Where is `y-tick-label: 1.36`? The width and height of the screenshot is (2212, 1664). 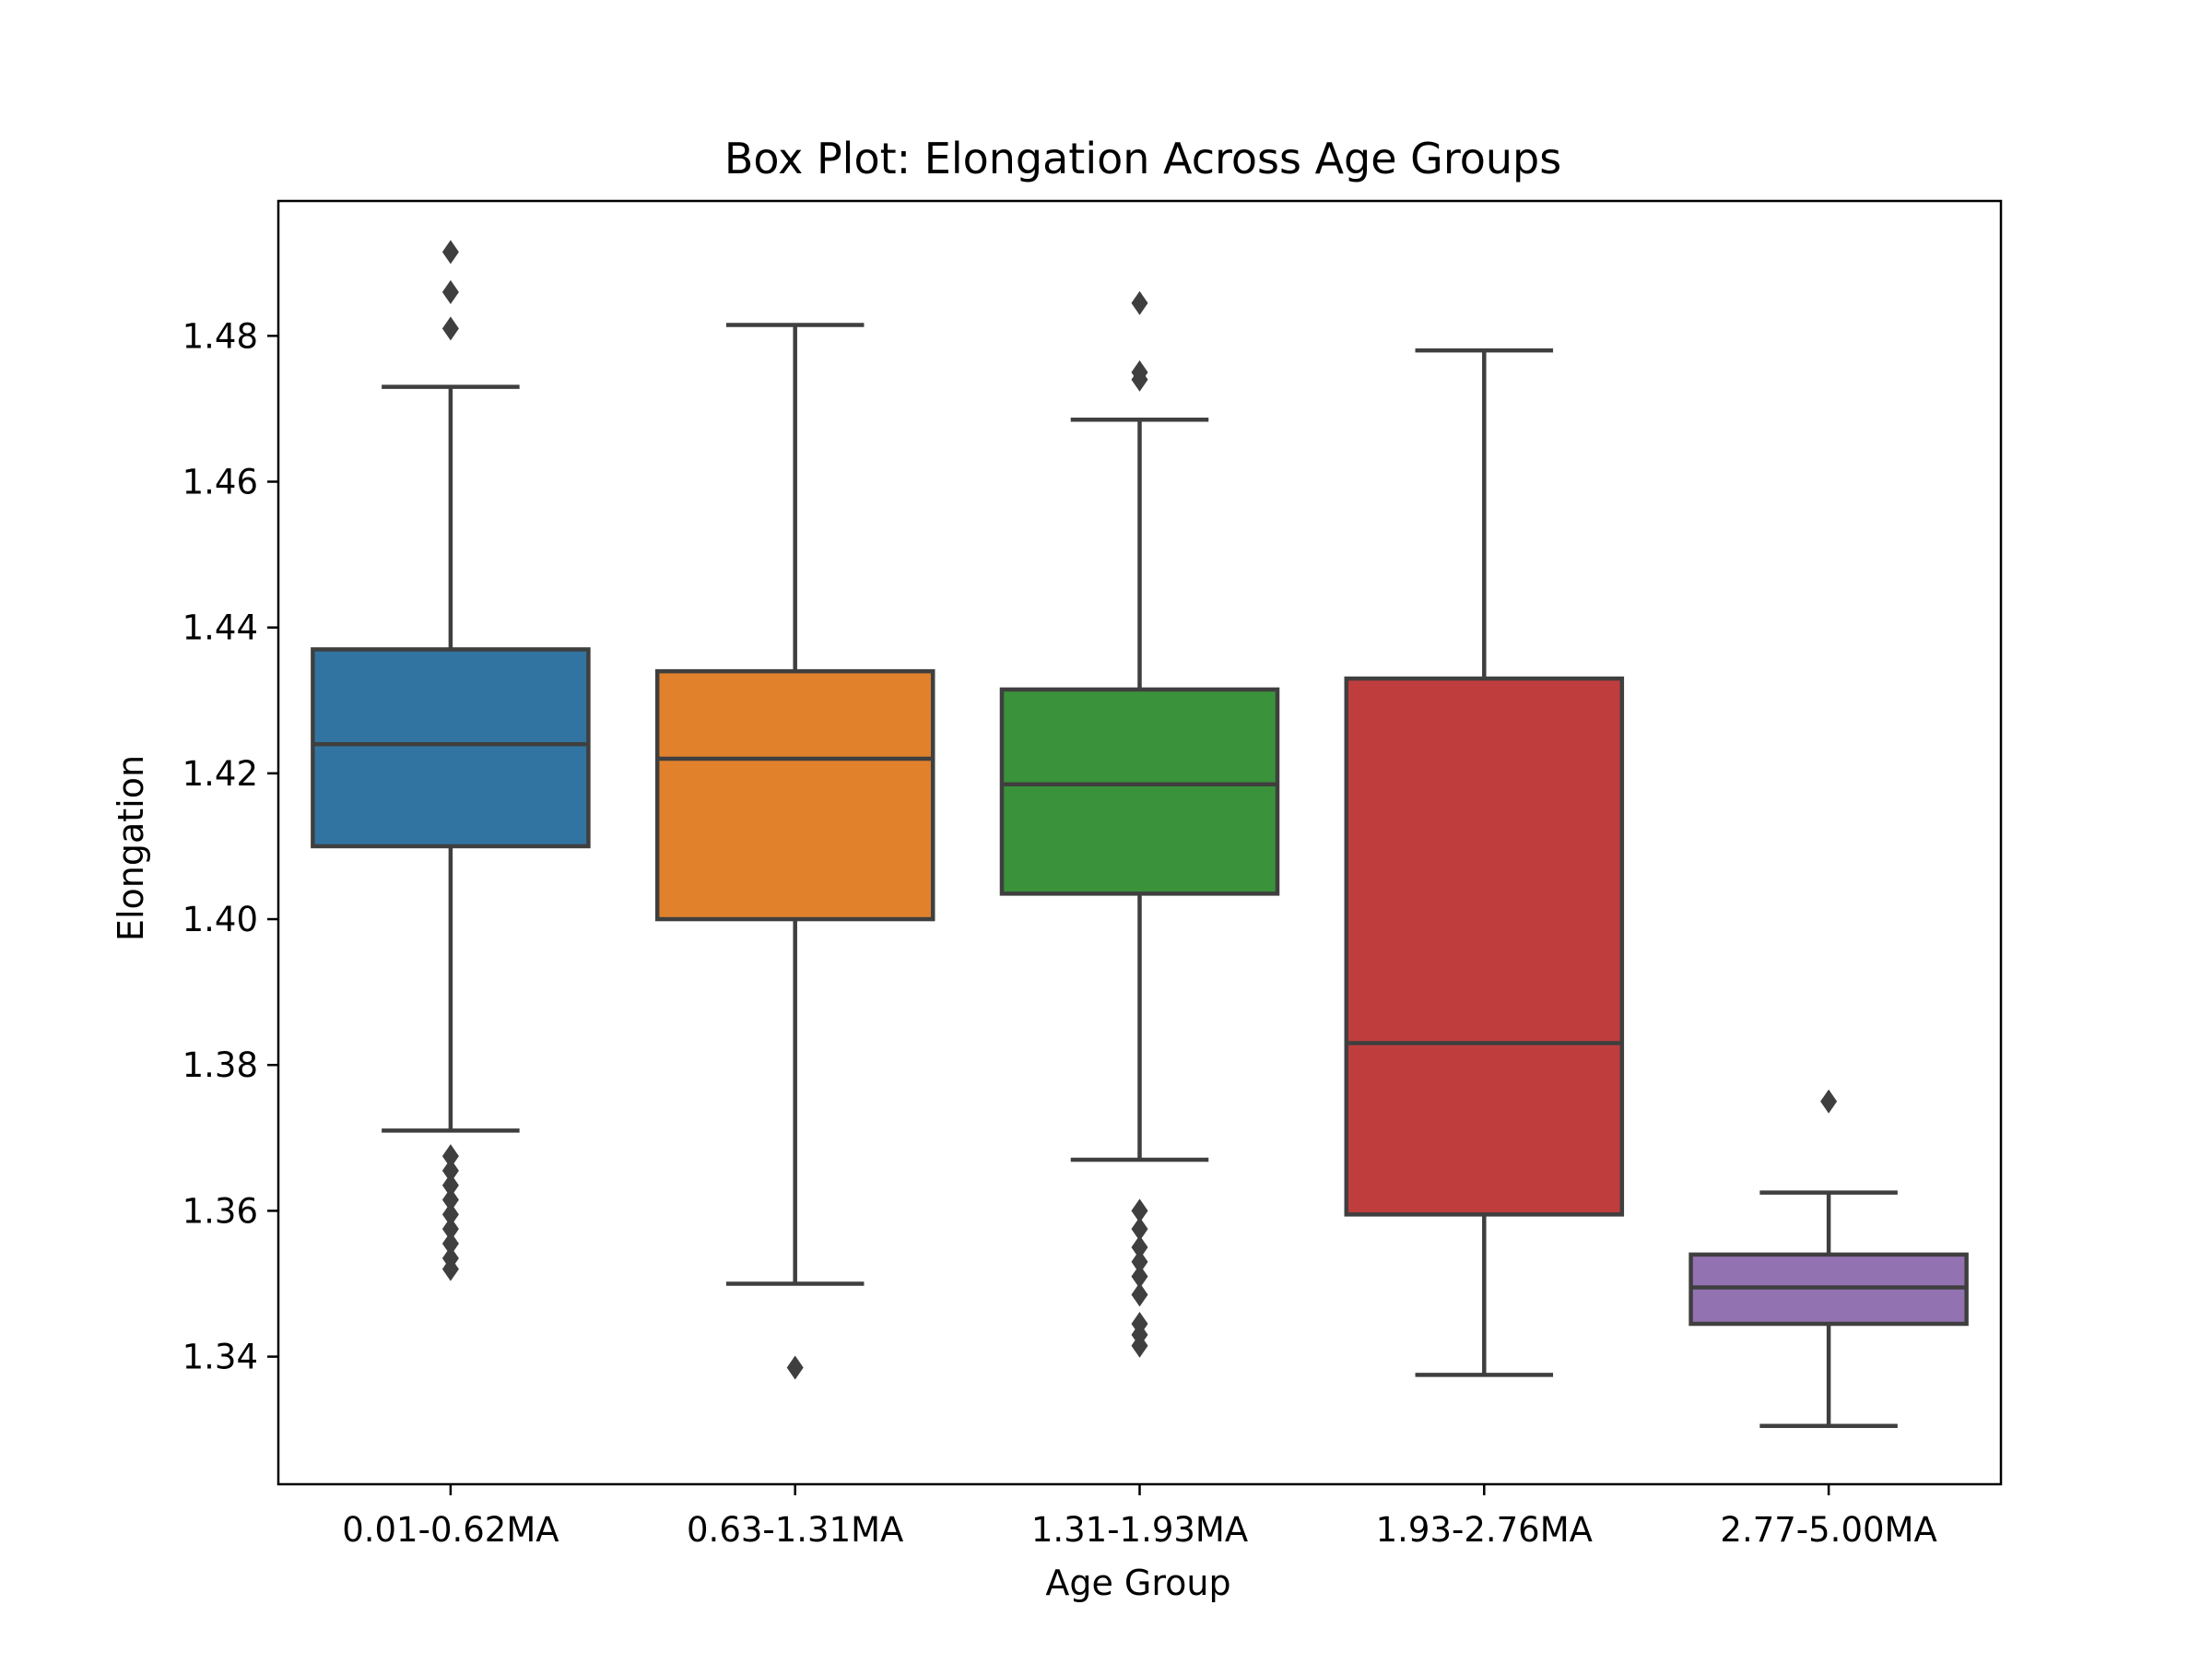
y-tick-label: 1.36 is located at coordinates (220, 1211).